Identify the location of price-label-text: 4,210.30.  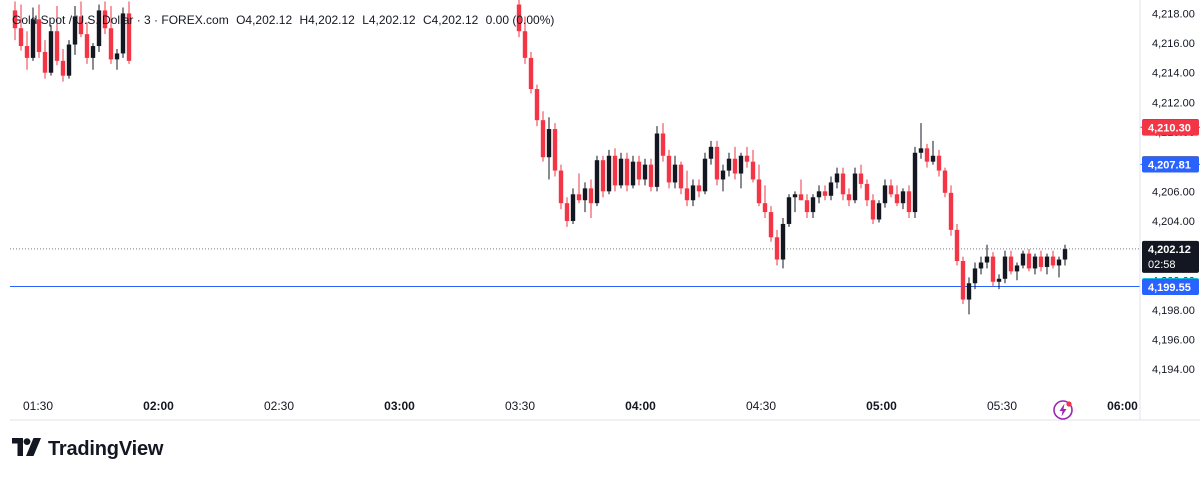
(1169, 129).